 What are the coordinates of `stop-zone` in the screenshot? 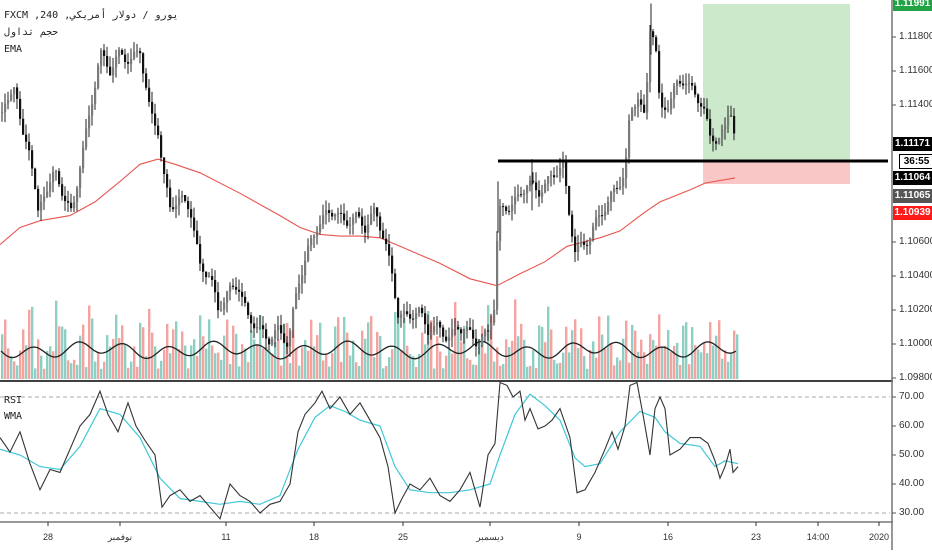 It's located at (776, 173).